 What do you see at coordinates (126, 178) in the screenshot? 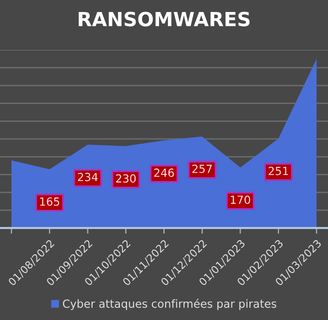
I see `data-label: 230` at bounding box center [126, 178].